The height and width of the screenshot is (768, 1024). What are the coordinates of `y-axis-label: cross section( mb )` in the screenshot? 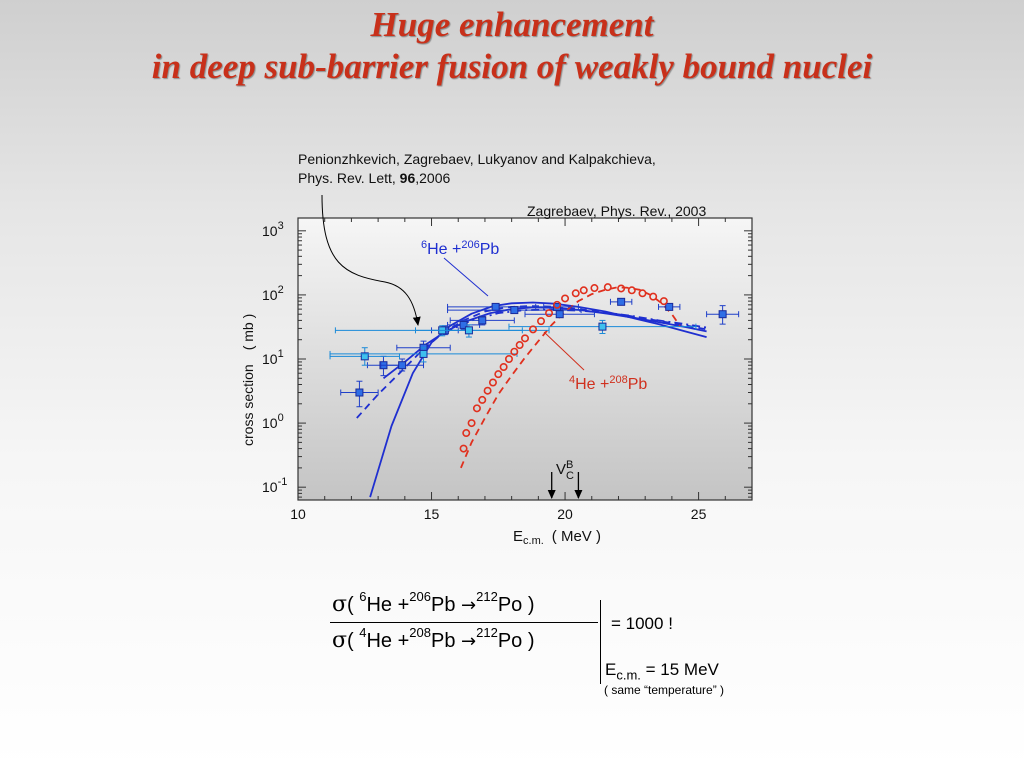 It's located at (248, 380).